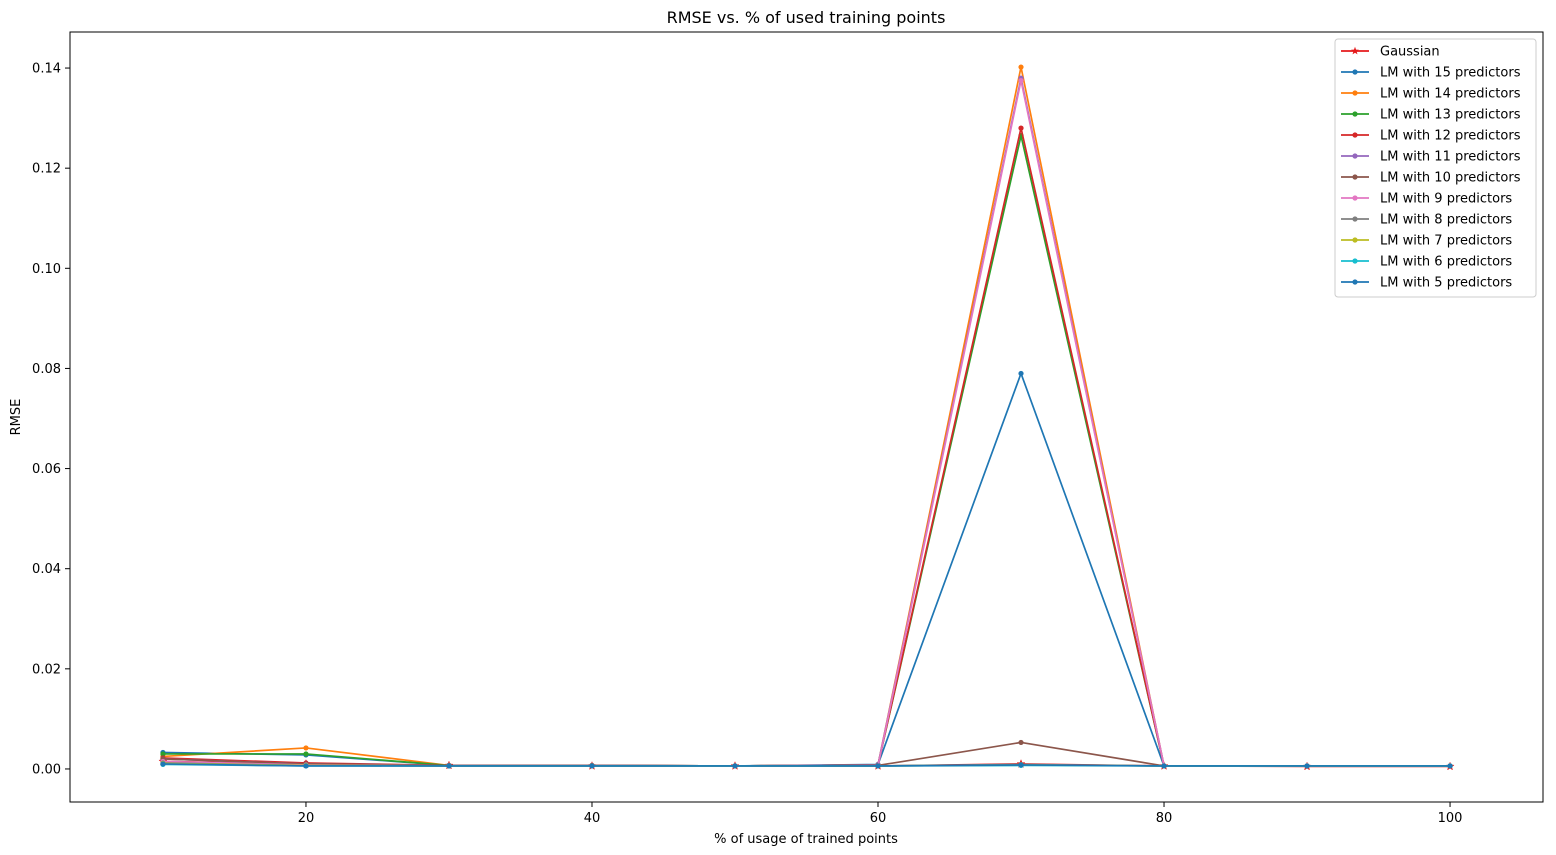 The height and width of the screenshot is (855, 1556). Describe the element at coordinates (1450, 94) in the screenshot. I see `legend-label: LM with 14 predictors` at that location.